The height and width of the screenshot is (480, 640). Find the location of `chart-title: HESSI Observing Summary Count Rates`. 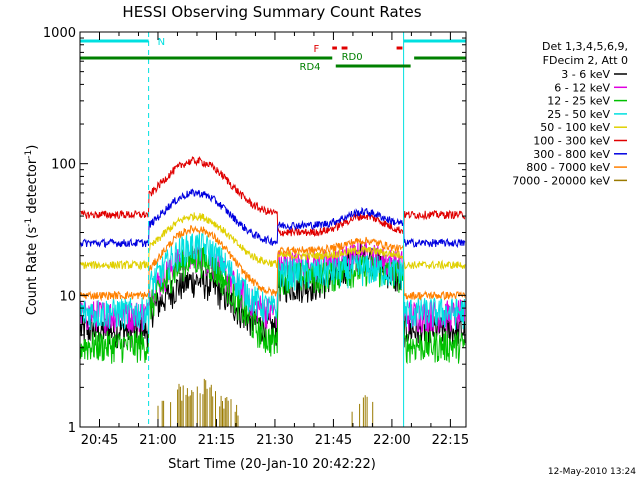

chart-title: HESSI Observing Summary Count Rates is located at coordinates (271, 12).